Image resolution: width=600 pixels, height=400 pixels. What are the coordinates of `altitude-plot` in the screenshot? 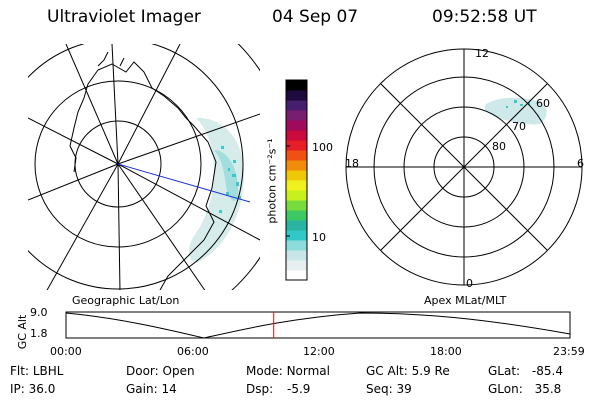 It's located at (318, 325).